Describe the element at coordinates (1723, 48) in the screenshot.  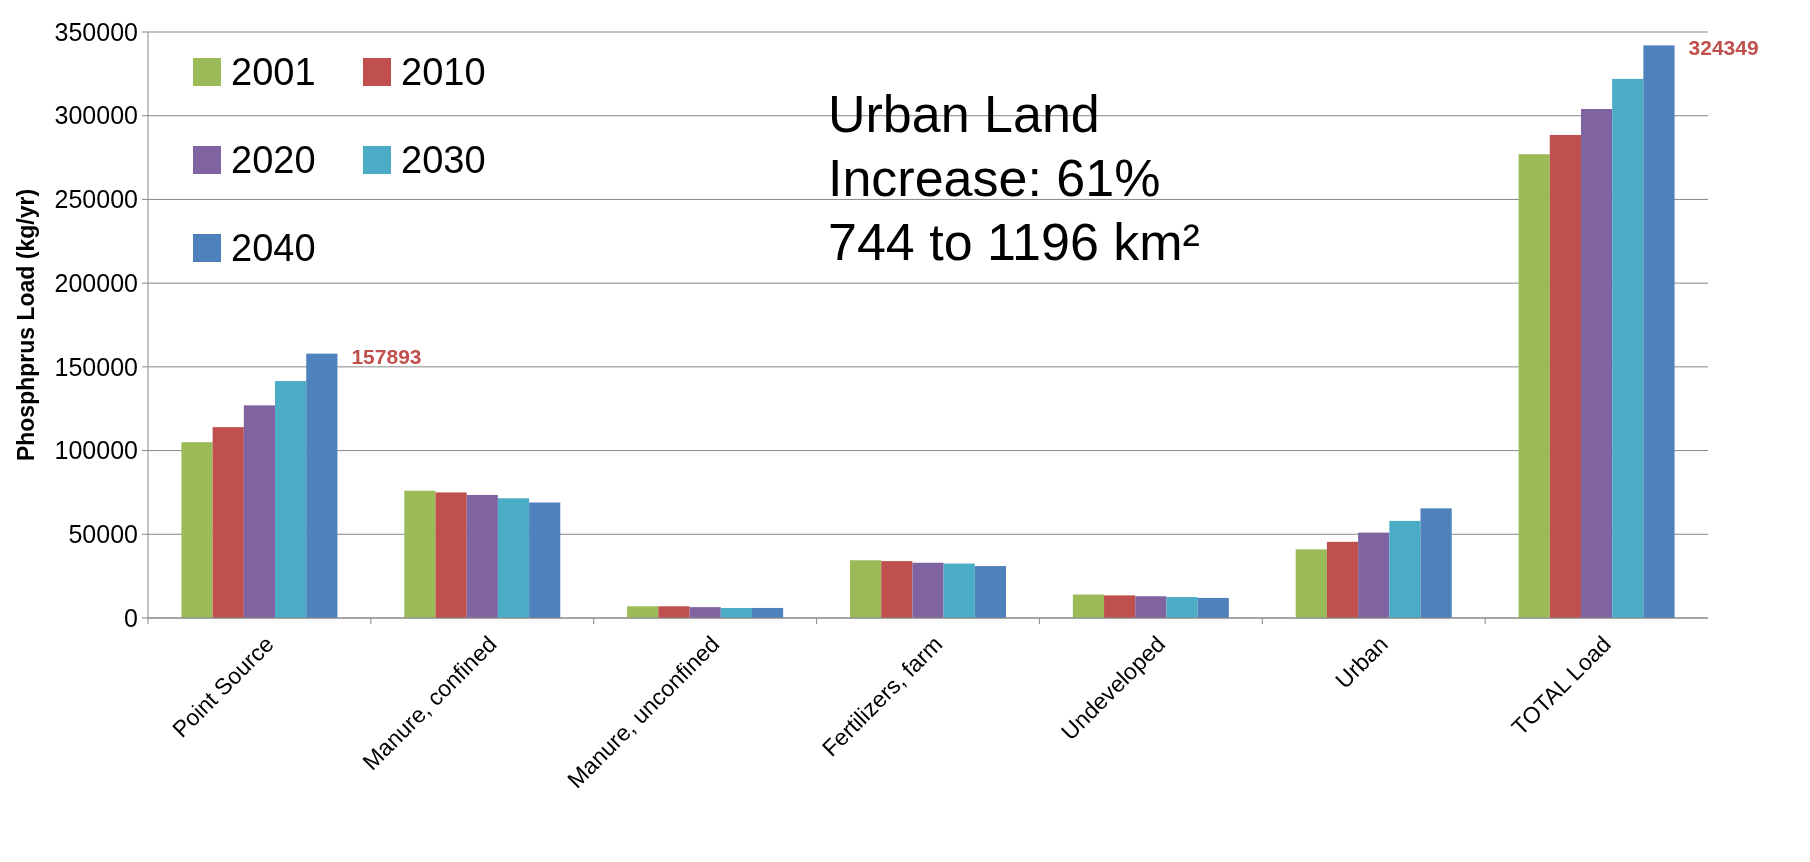
I see `annotation: 324349` at that location.